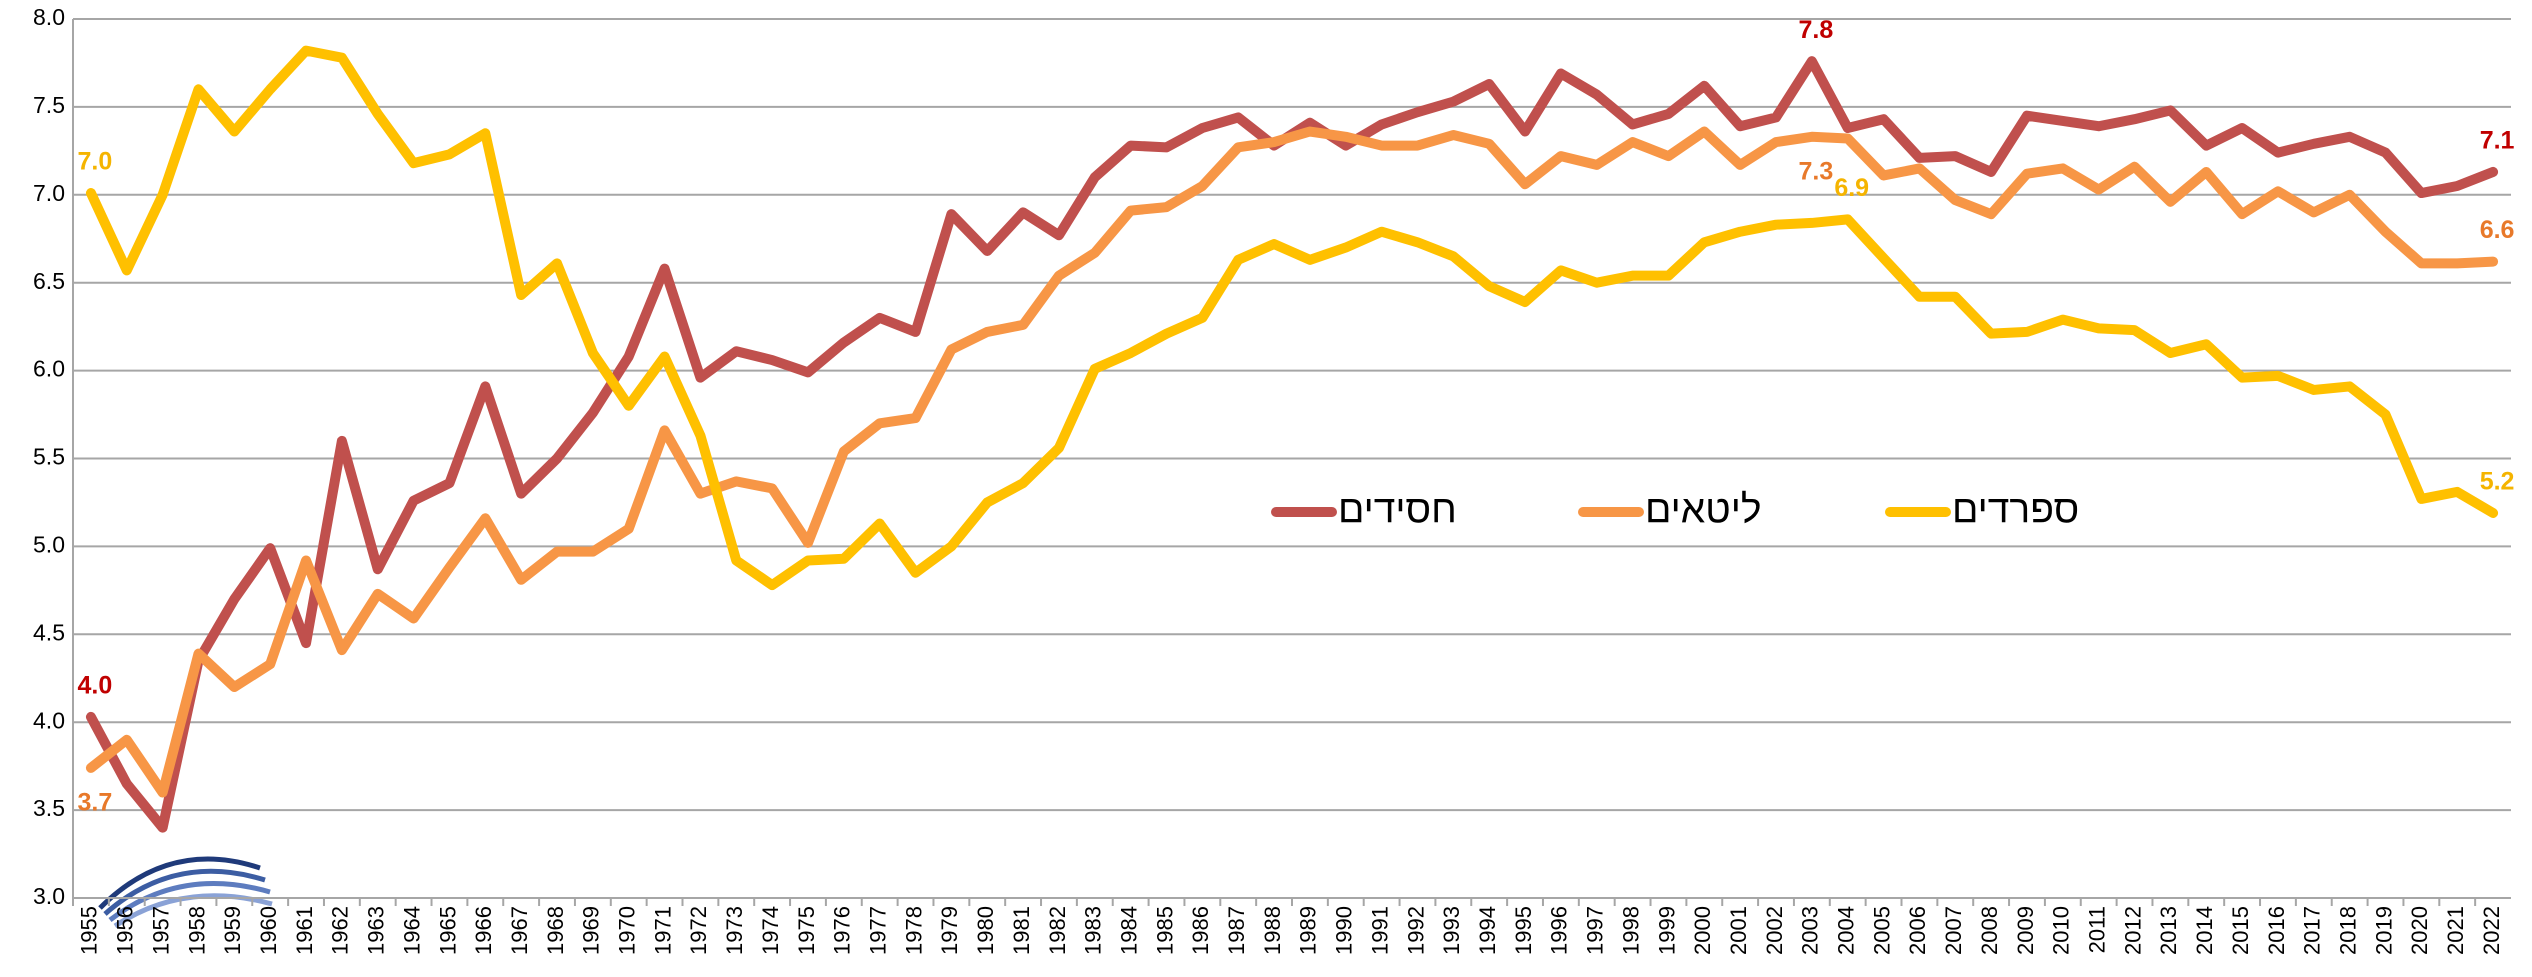 Image resolution: width=2532 pixels, height=977 pixels. I want to click on x-tick-label: 1992, so click(1415, 930).